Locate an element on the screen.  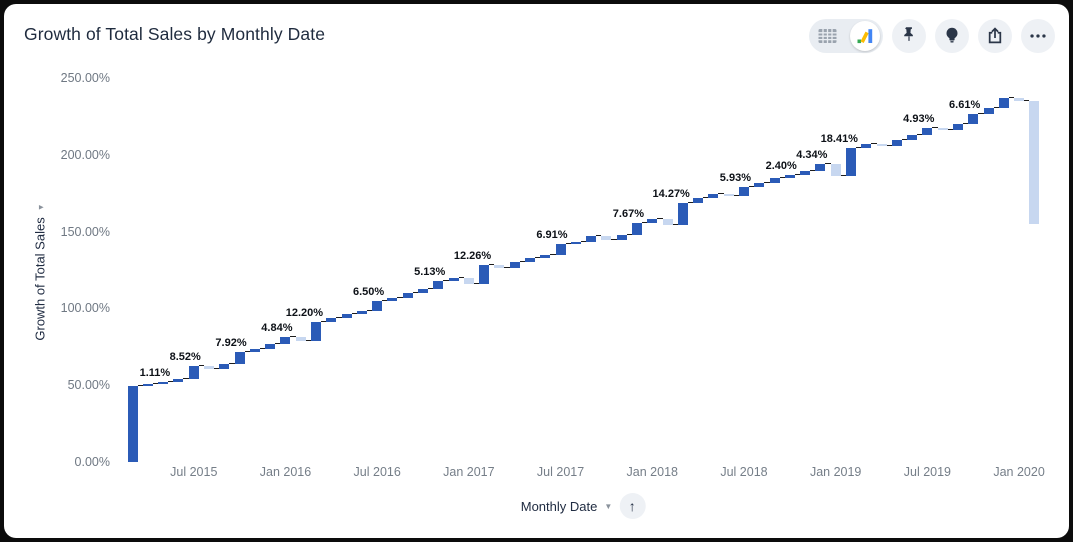
table-view-toggle is located at coordinates (827, 36).